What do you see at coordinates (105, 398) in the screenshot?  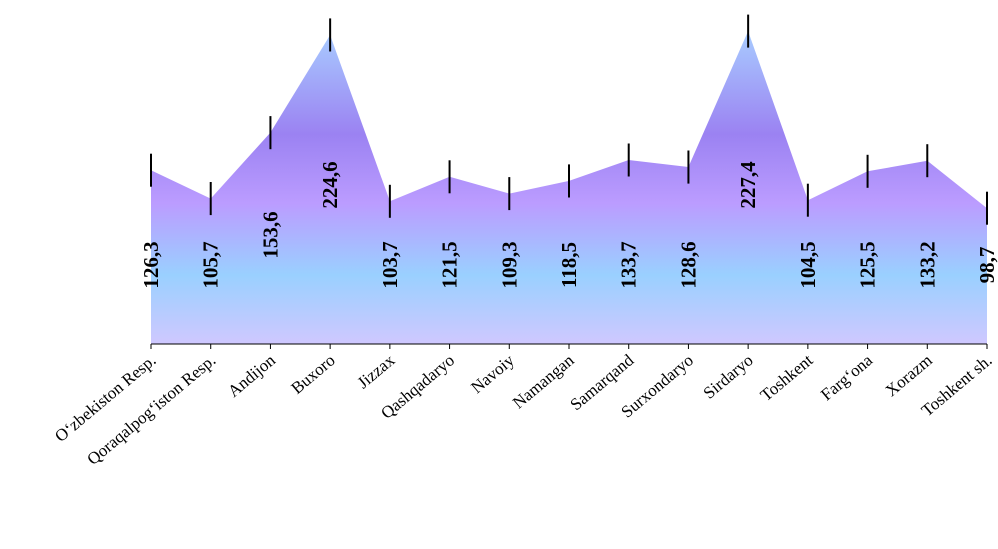 I see `category-label: O‘zbekiston Resp.` at bounding box center [105, 398].